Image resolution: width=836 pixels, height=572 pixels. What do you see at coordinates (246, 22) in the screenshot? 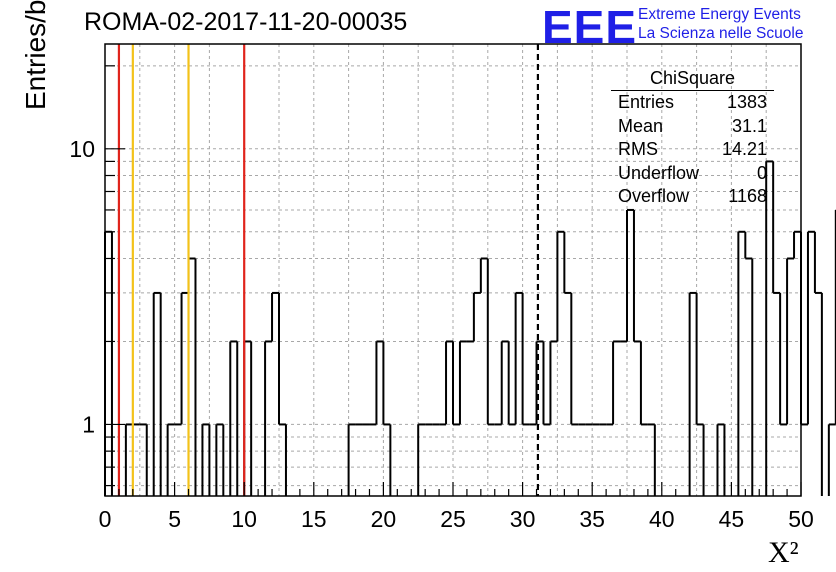
I see `chart-title: ROMA-02-2017-11-20-00035` at bounding box center [246, 22].